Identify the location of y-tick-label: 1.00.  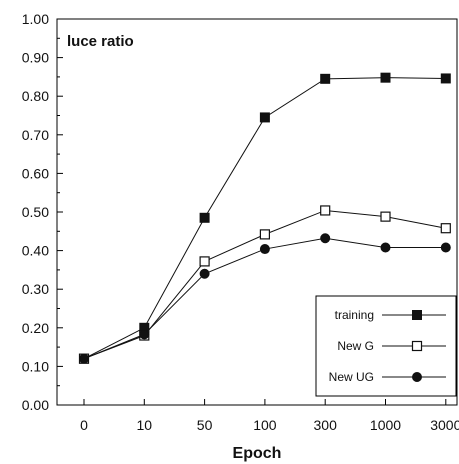
(35, 19).